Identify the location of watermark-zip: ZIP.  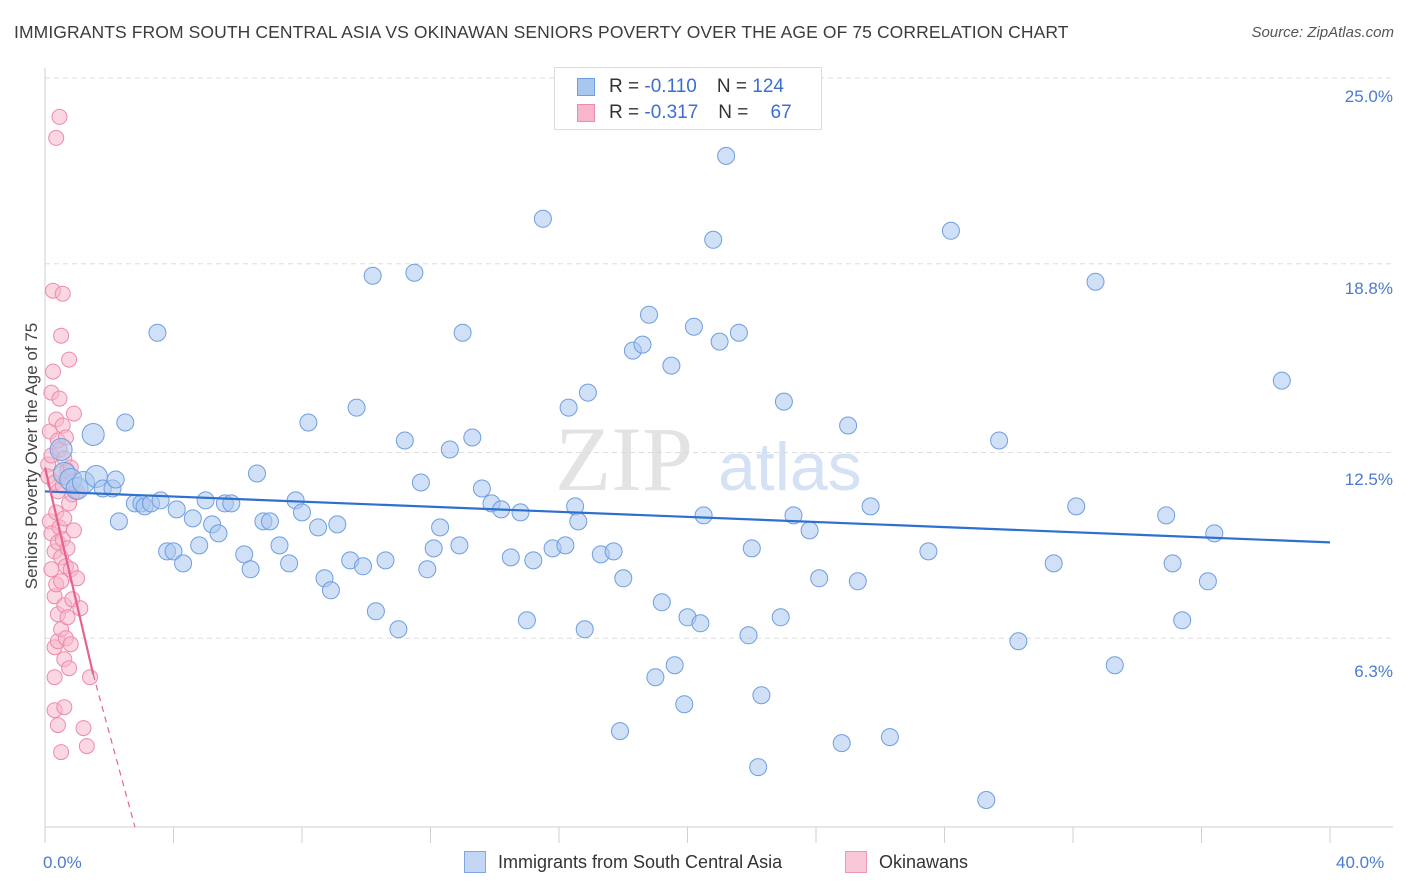
(624, 459).